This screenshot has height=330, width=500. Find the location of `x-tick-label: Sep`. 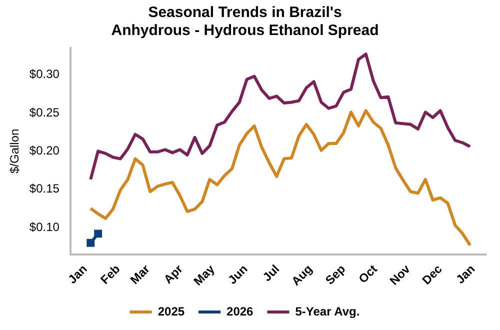

x-tick-label: Sep is located at coordinates (335, 275).